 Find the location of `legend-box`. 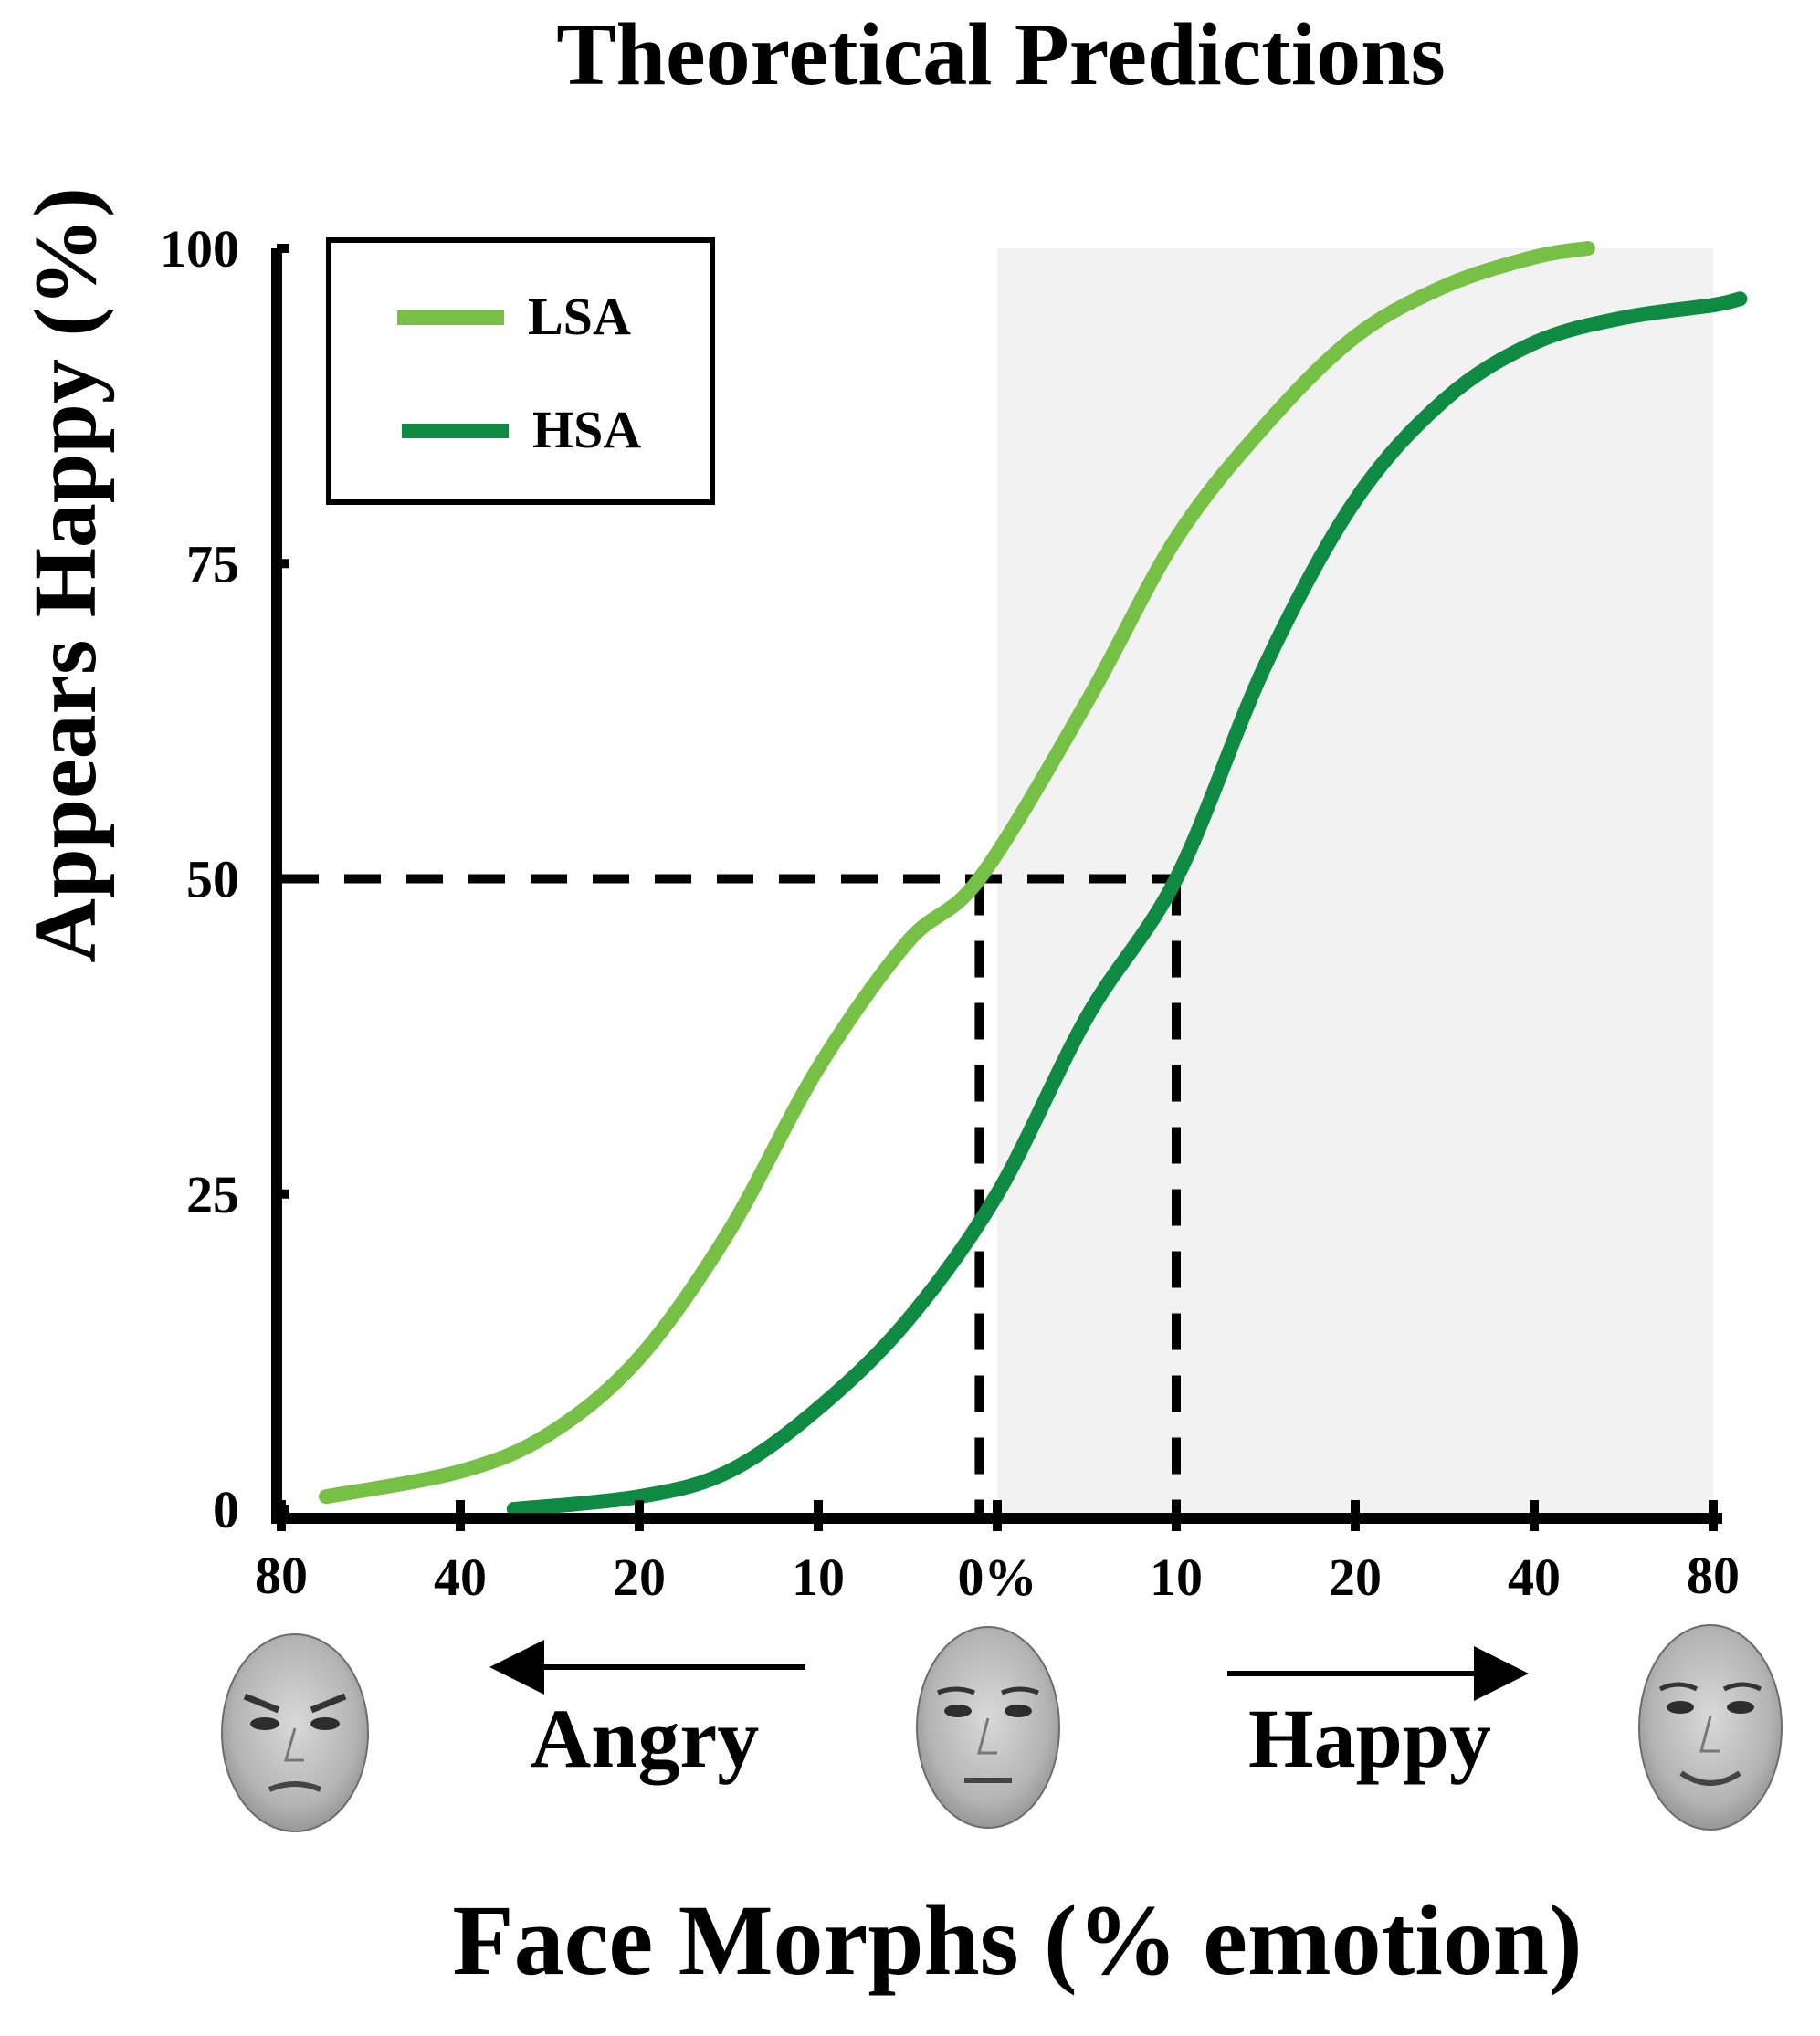

legend-box is located at coordinates (520, 371).